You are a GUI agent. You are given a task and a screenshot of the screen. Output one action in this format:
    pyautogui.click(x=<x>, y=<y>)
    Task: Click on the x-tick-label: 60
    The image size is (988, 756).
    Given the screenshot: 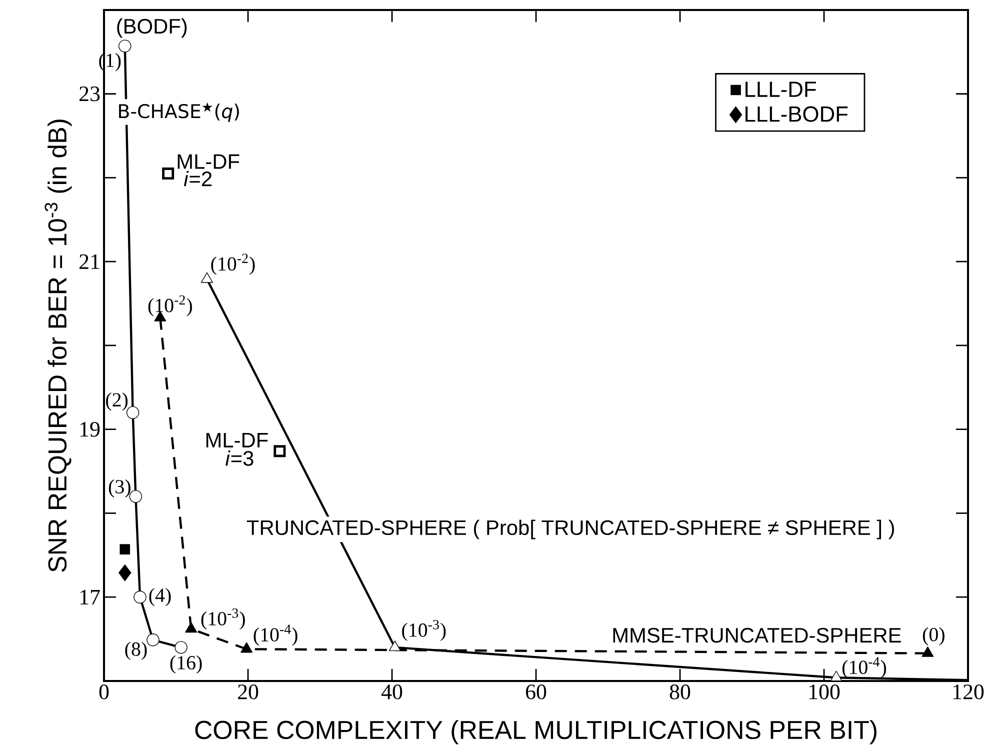 What is the action you would take?
    pyautogui.click(x=536, y=692)
    